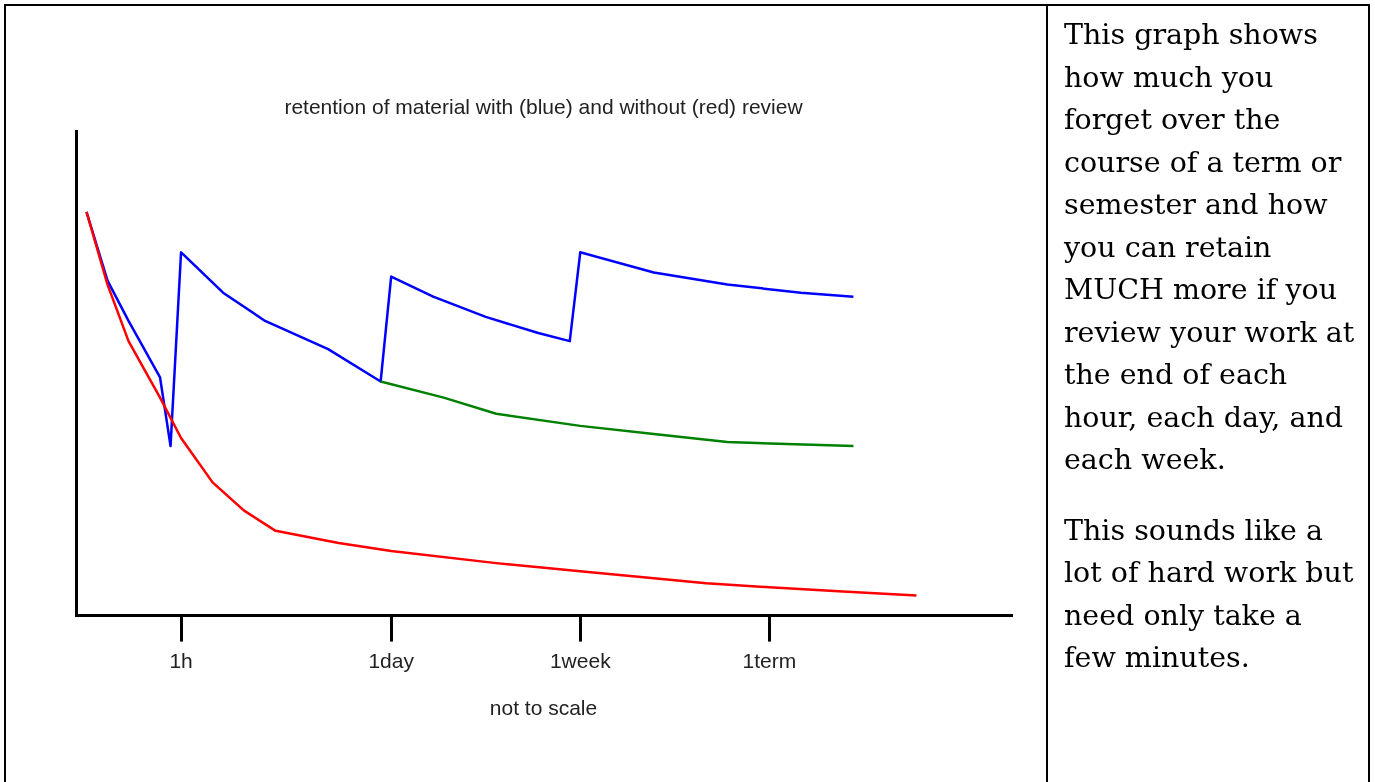 The image size is (1375, 782). I want to click on x-tick-label: 1h, so click(181, 660).